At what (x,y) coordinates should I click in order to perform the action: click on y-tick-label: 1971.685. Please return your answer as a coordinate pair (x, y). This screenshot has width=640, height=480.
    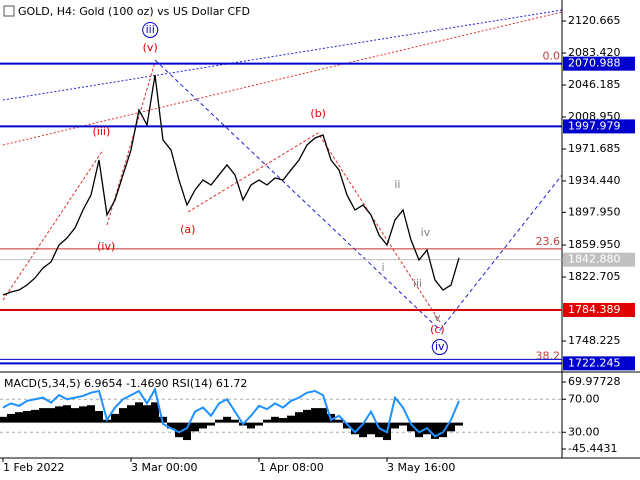
    Looking at the image, I should click on (594, 148).